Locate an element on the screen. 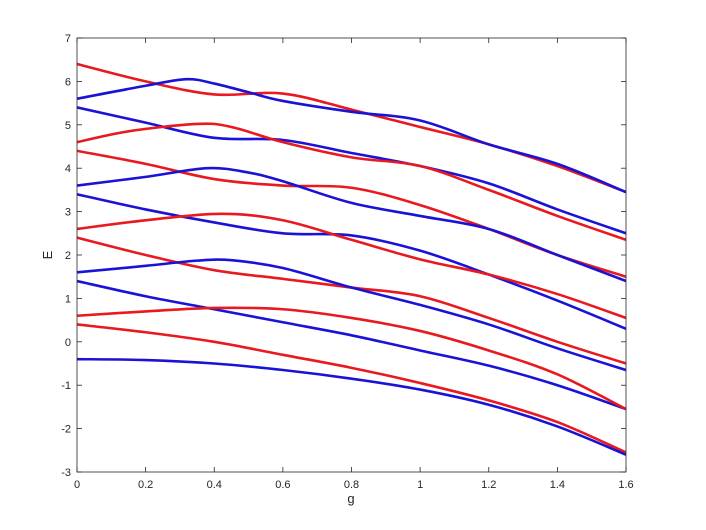  x-tick-label: 1 is located at coordinates (420, 485).